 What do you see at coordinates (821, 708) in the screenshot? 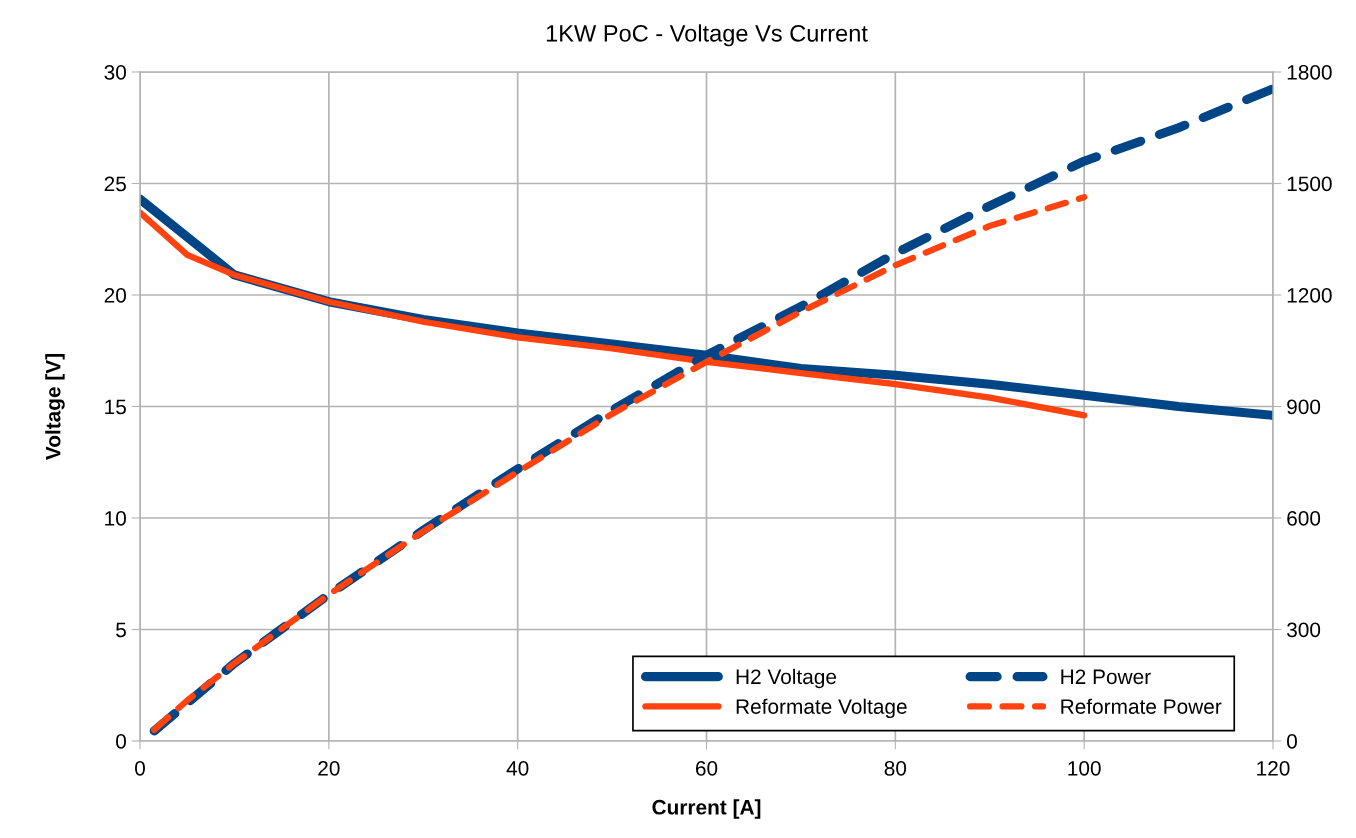
I see `legend-label: Reformate Voltage` at bounding box center [821, 708].